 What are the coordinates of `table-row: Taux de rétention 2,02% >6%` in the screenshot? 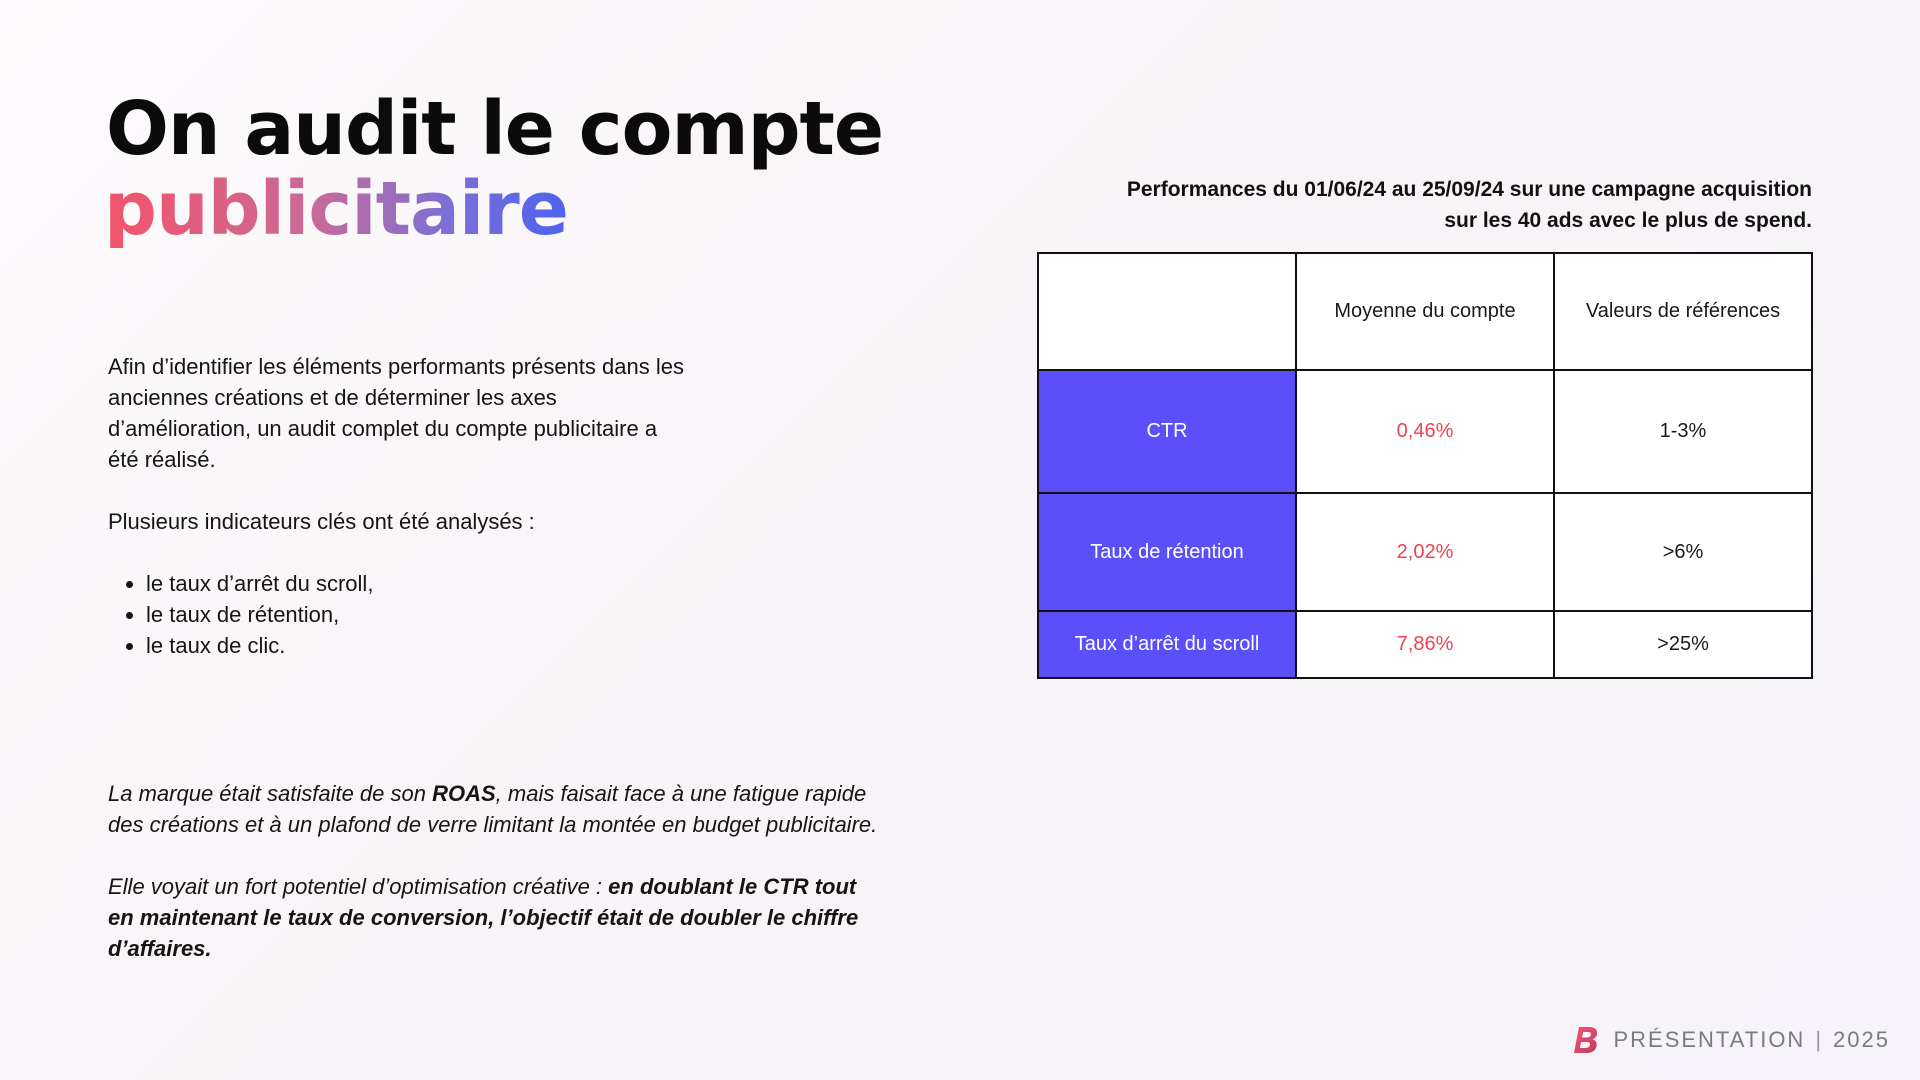 It's located at (1425, 552).